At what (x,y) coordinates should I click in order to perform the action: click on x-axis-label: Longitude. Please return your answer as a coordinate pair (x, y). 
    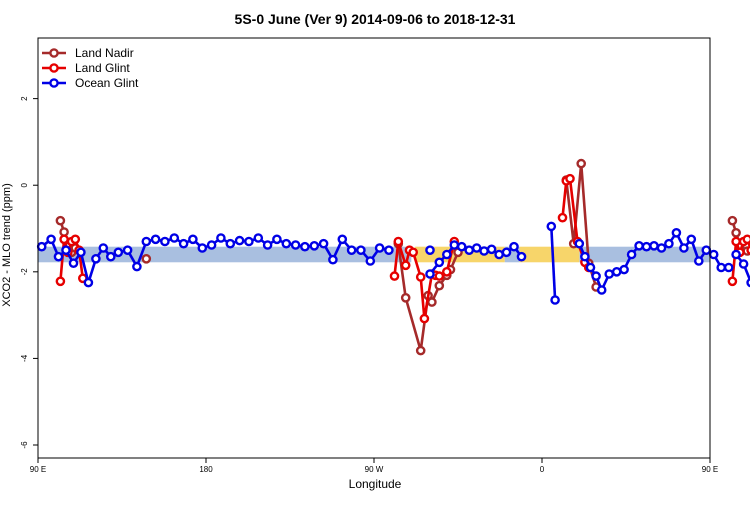
    Looking at the image, I should click on (375, 484).